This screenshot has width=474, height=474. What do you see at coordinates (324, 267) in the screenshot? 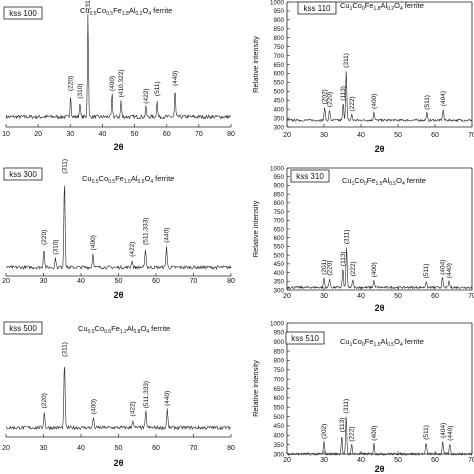
I see `peak-label: (201)` at bounding box center [324, 267].